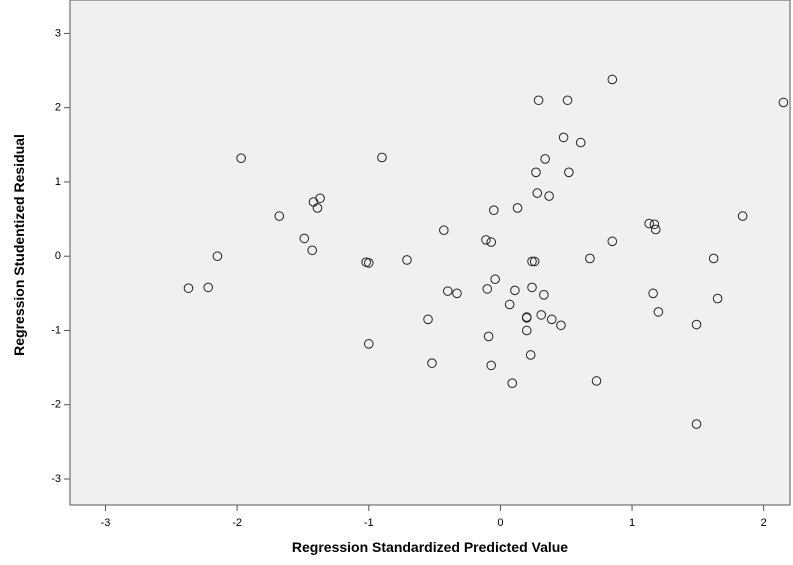 Image resolution: width=793 pixels, height=565 pixels. Describe the element at coordinates (369, 523) in the screenshot. I see `x-tick-label: -1` at that location.